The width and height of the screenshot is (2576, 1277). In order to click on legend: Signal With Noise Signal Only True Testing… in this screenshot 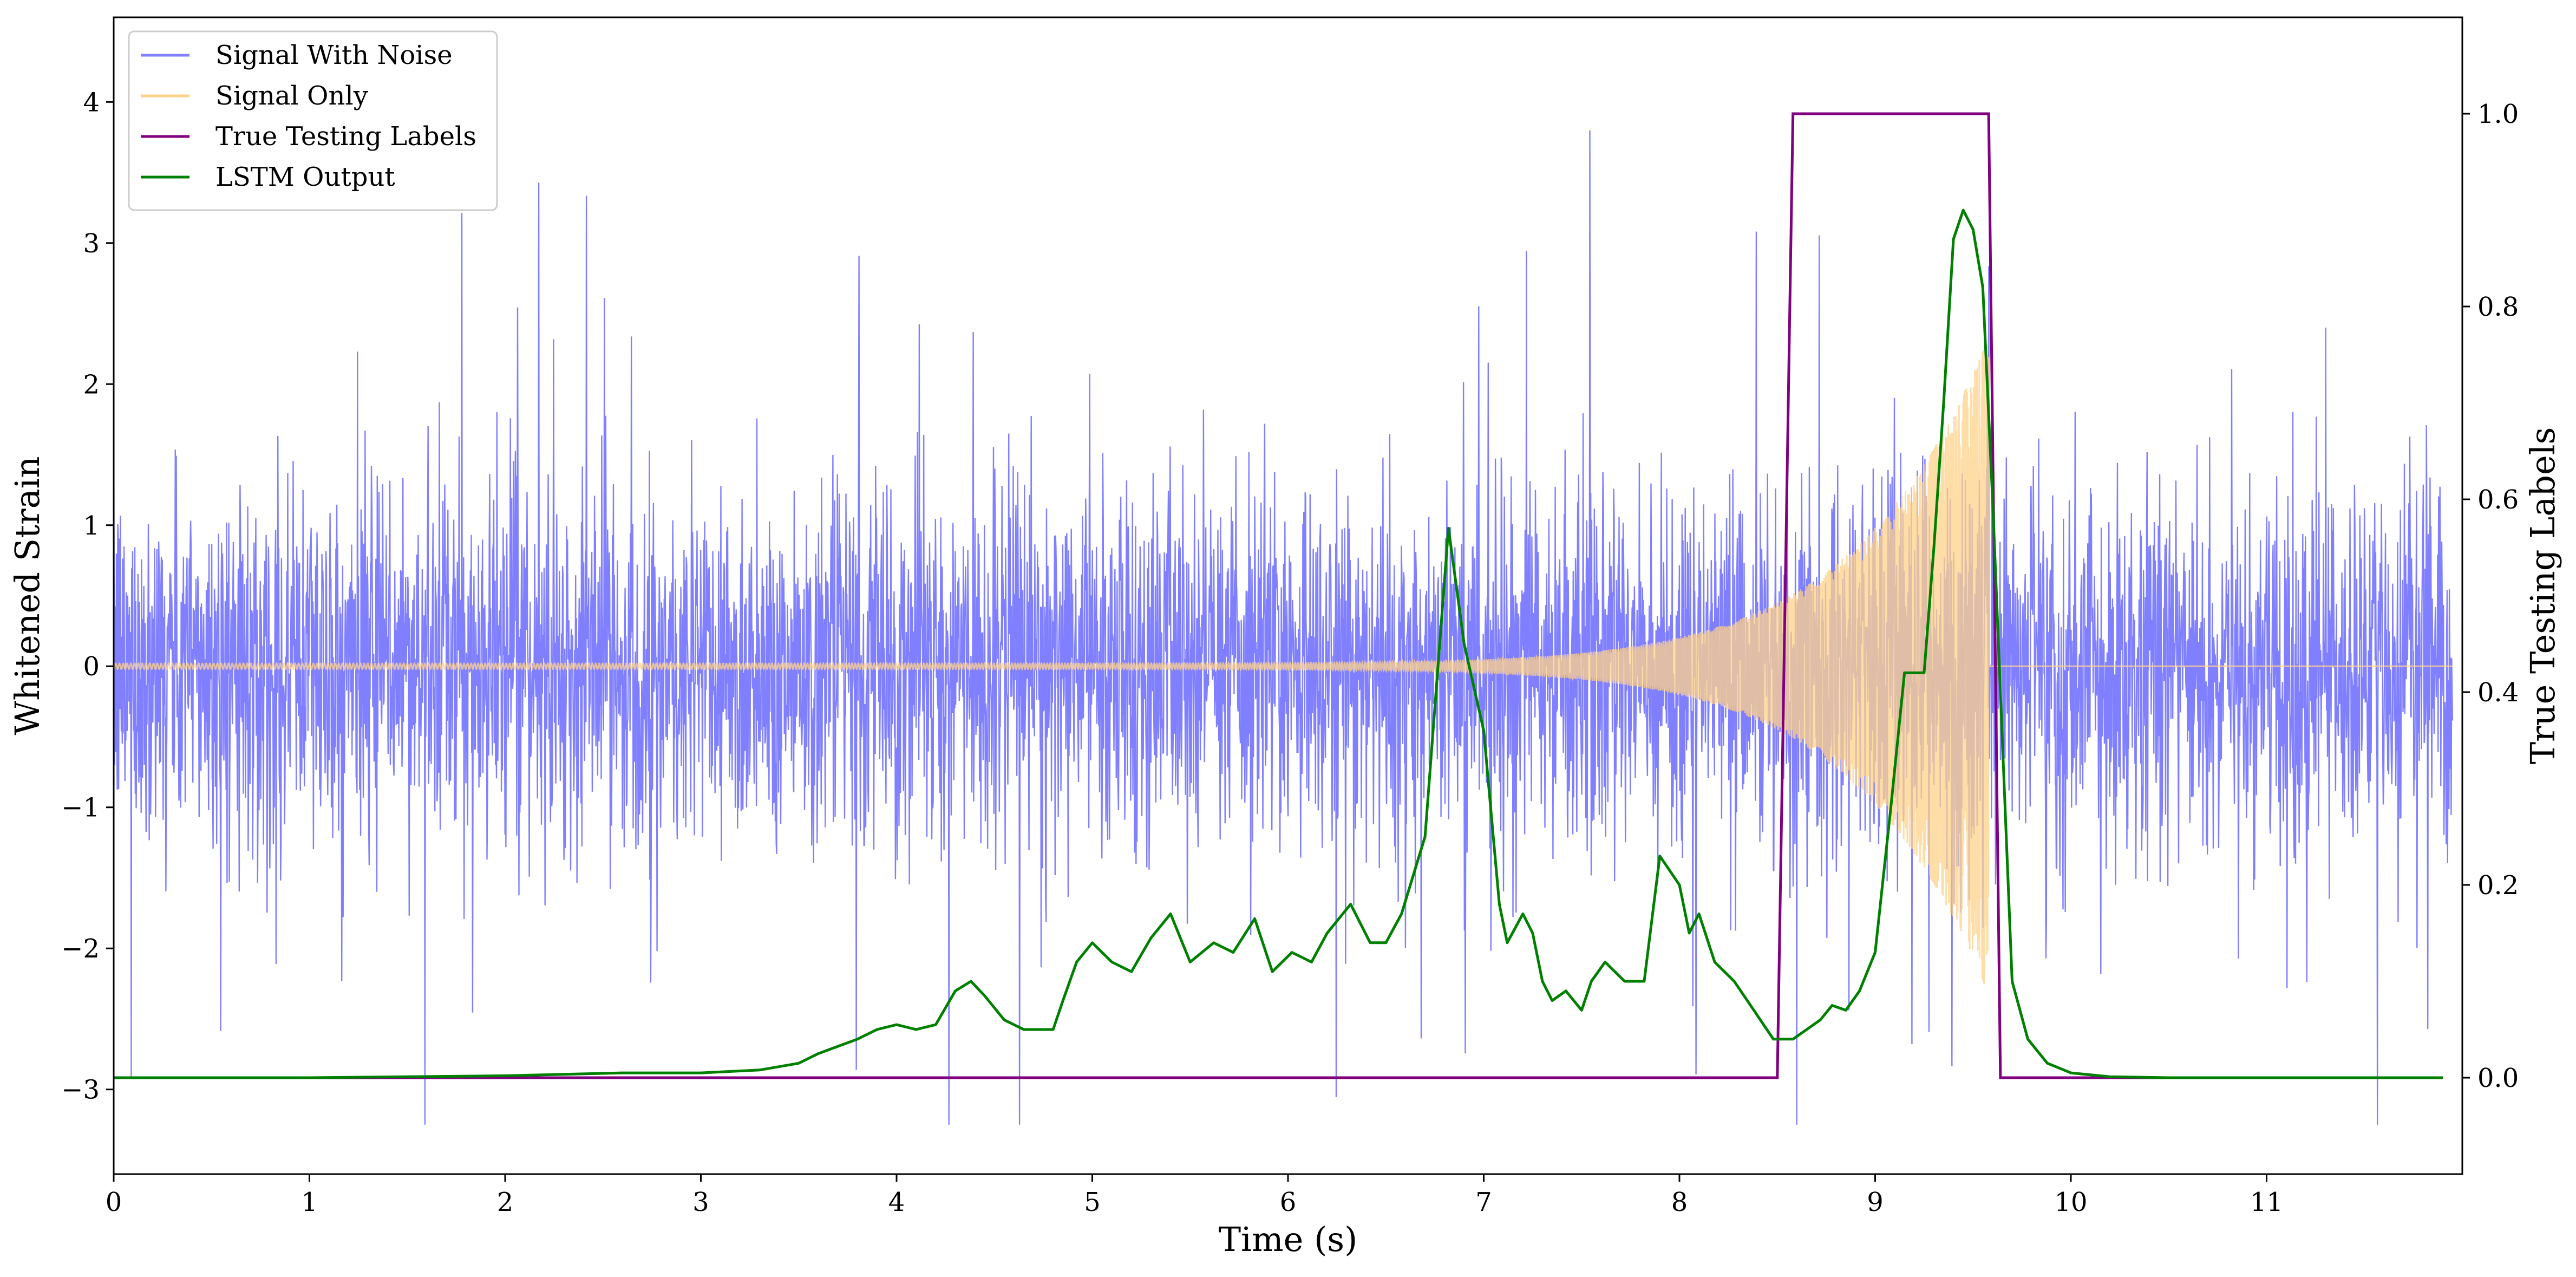, I will do `click(313, 120)`.